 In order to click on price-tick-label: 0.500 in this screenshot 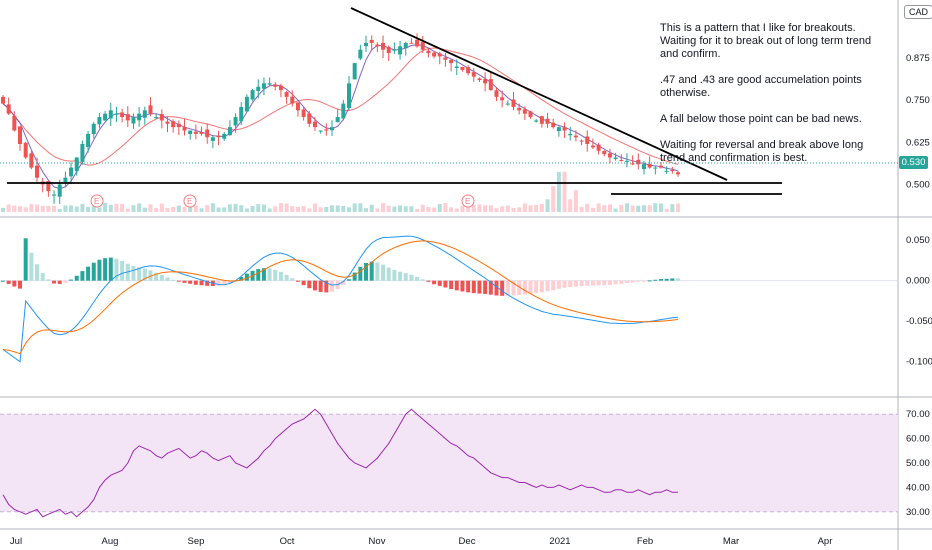, I will do `click(918, 184)`.